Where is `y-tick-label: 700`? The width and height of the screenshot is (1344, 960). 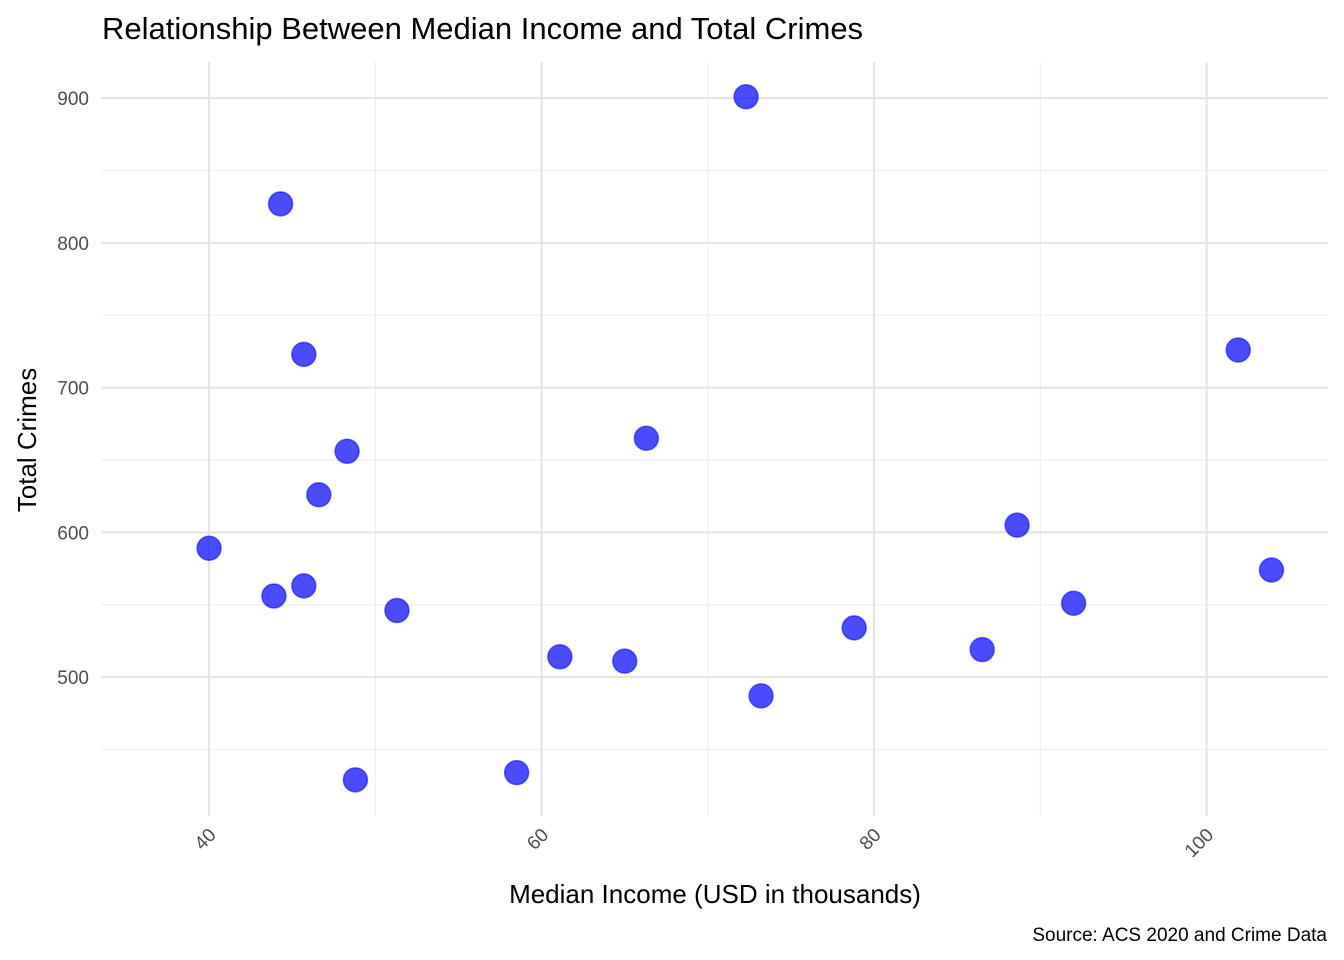
y-tick-label: 700 is located at coordinates (73, 389).